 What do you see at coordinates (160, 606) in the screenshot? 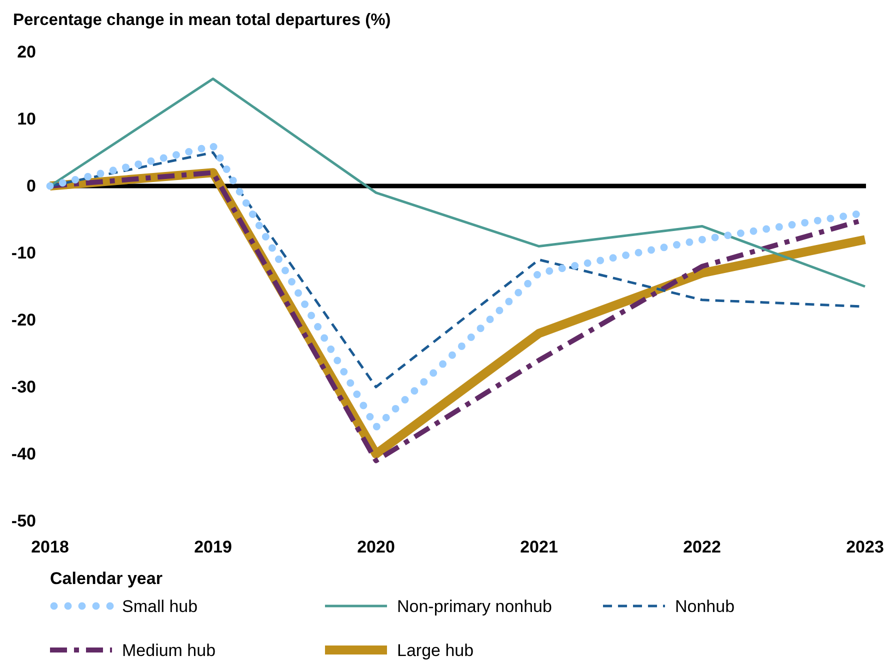
I see `legend-label: Small hub` at bounding box center [160, 606].